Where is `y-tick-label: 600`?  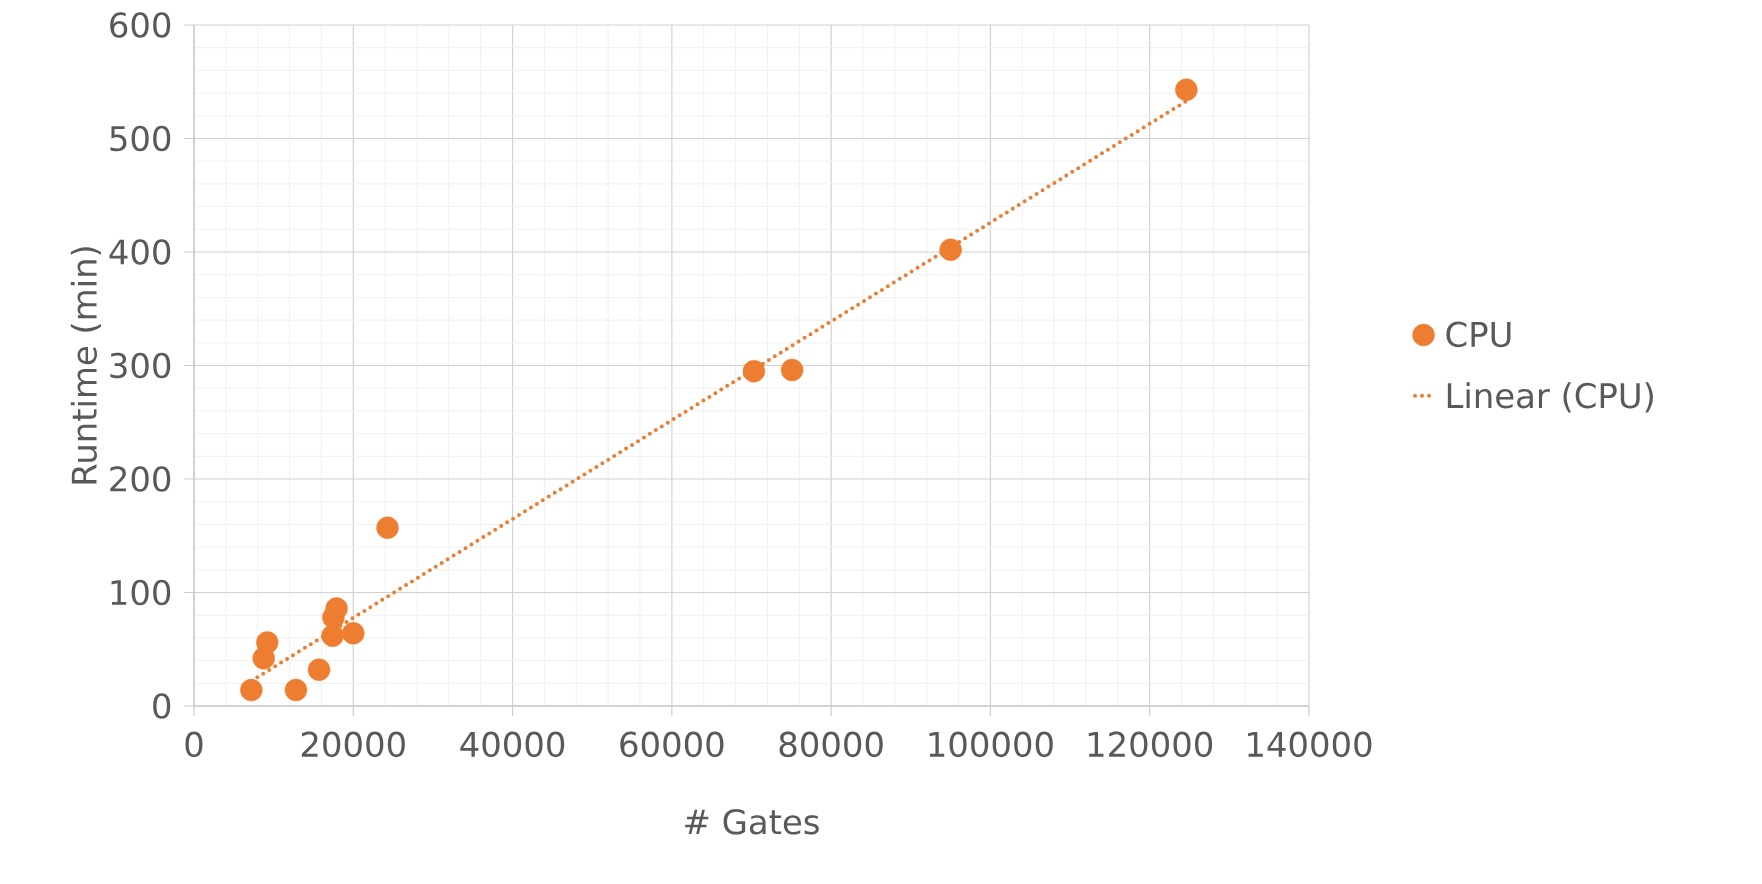 y-tick-label: 600 is located at coordinates (140, 25).